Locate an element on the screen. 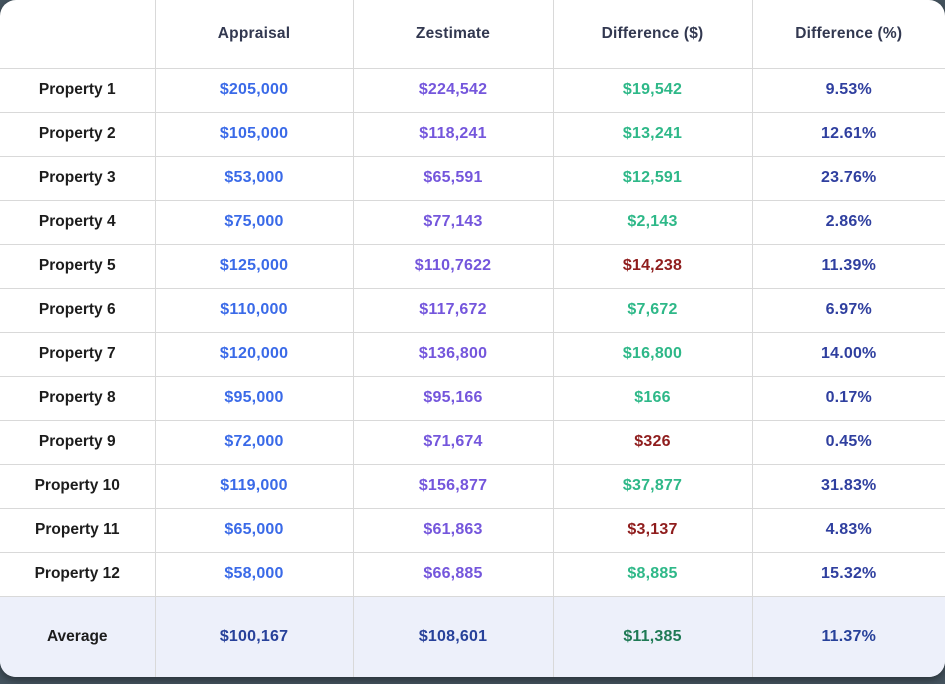 The height and width of the screenshot is (684, 945). zestimate-value: $224,542 is located at coordinates (453, 90).